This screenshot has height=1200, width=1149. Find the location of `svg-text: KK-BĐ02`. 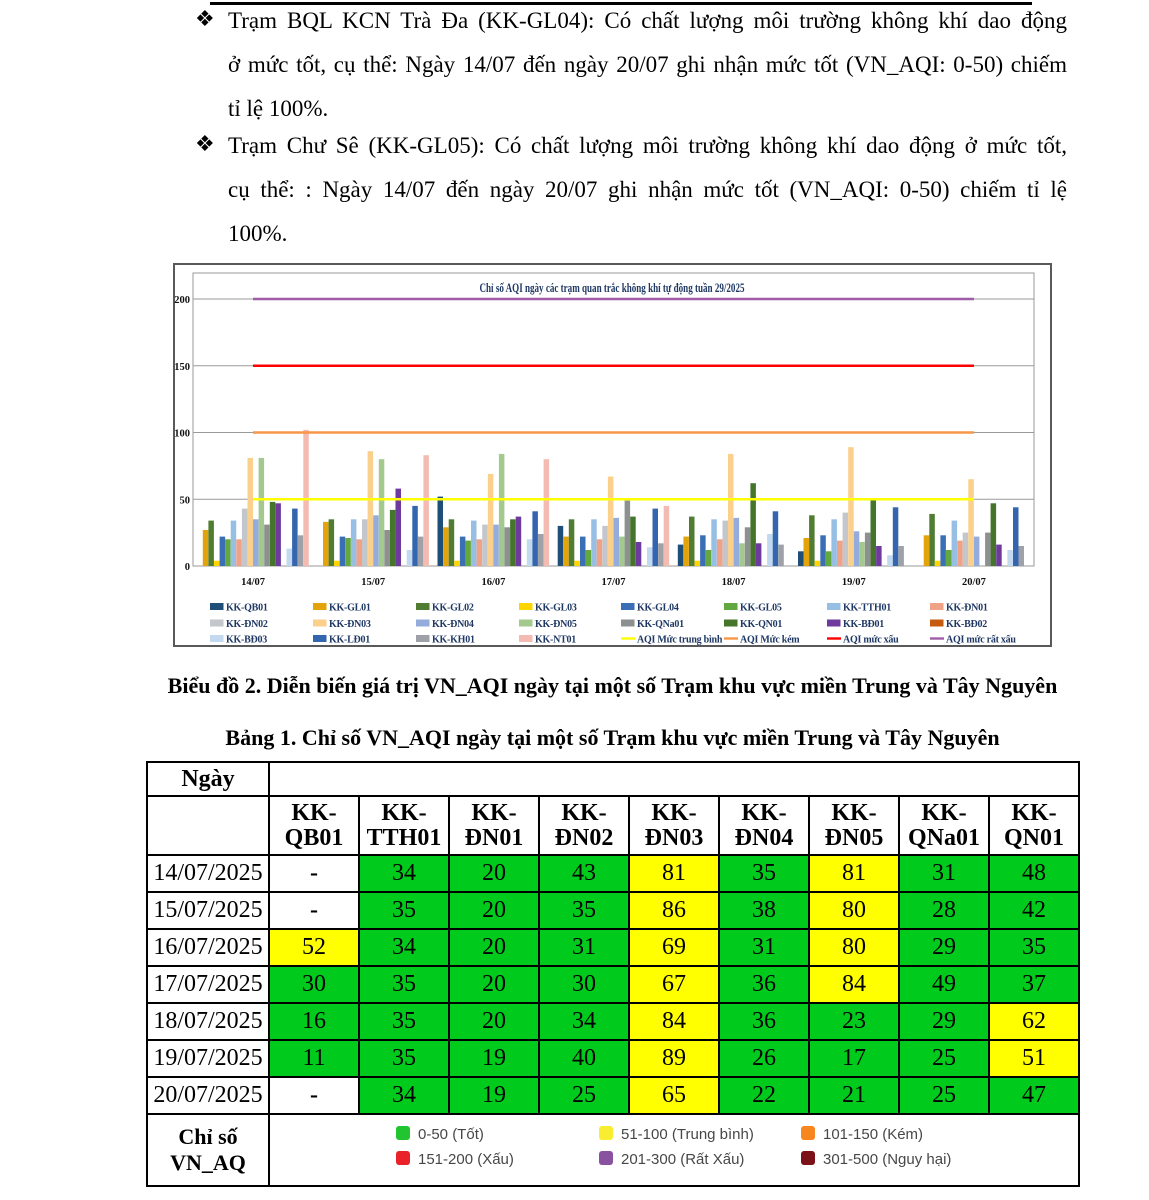

svg-text: KK-BĐ02 is located at coordinates (966, 624).